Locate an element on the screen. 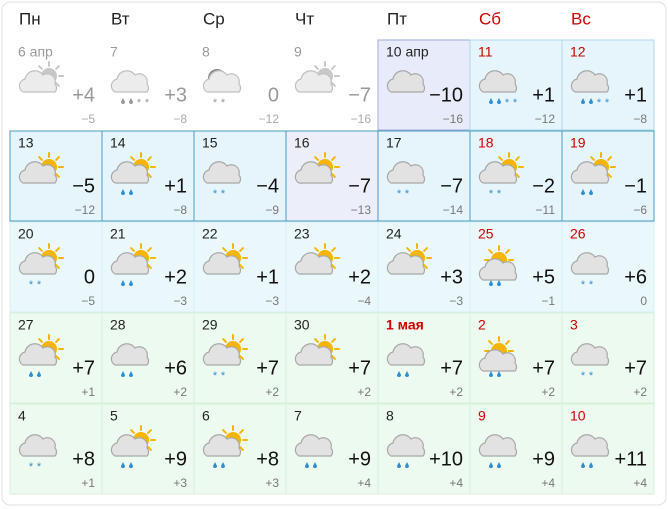 Image resolution: width=668 pixels, height=509 pixels. day-cell: 20 * * 0 −5 is located at coordinates (56, 267).